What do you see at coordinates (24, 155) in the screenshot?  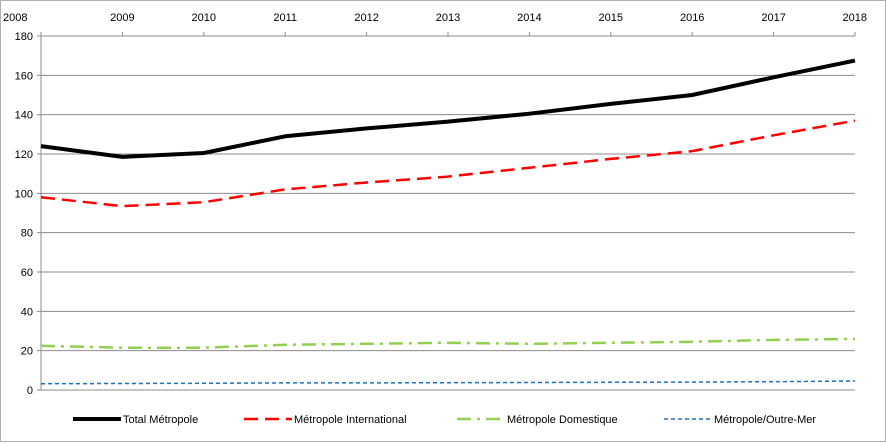 I see `y-tick-label: 120` at bounding box center [24, 155].